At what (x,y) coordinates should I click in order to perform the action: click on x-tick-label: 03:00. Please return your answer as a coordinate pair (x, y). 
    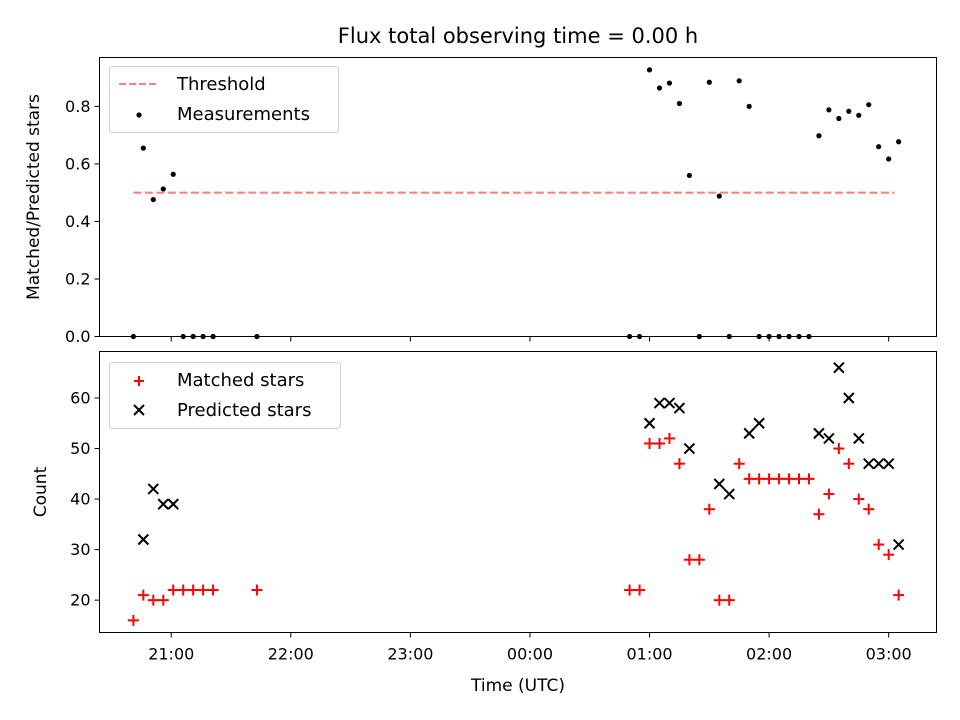
    Looking at the image, I should click on (889, 654).